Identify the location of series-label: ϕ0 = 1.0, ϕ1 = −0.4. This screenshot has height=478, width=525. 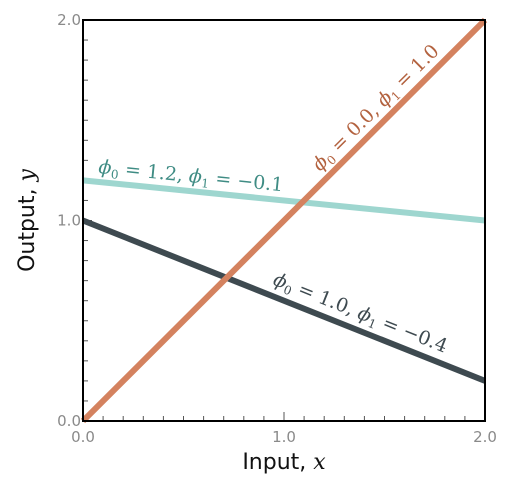
(359, 313).